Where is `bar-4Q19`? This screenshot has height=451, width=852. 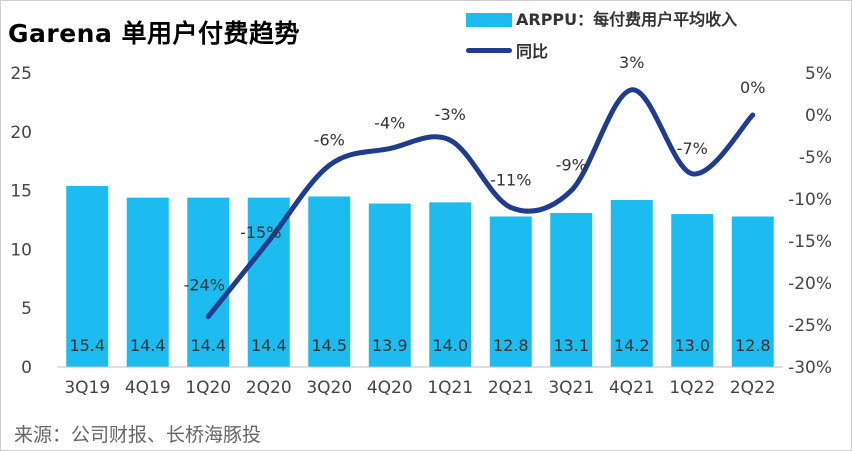 bar-4Q19 is located at coordinates (147, 282).